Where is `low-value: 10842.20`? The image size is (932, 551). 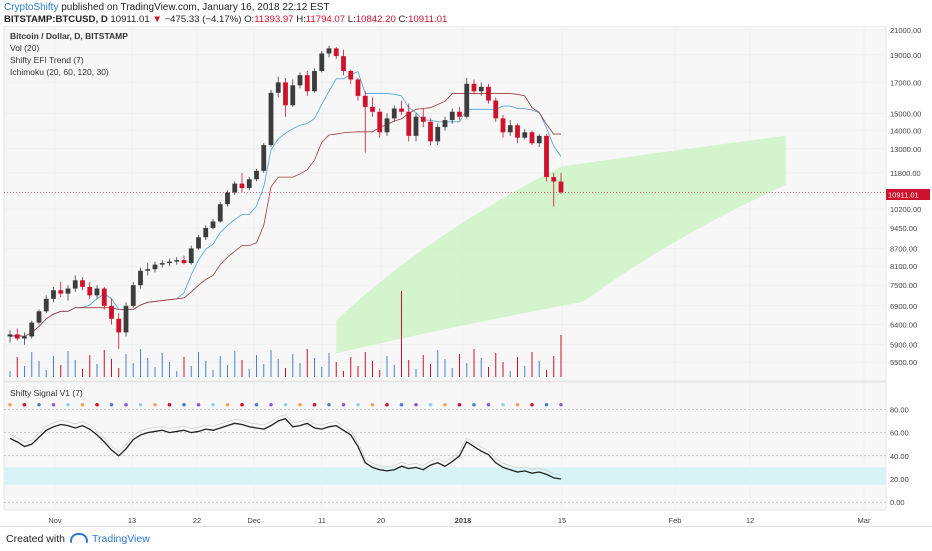 low-value: 10842.20 is located at coordinates (375, 19).